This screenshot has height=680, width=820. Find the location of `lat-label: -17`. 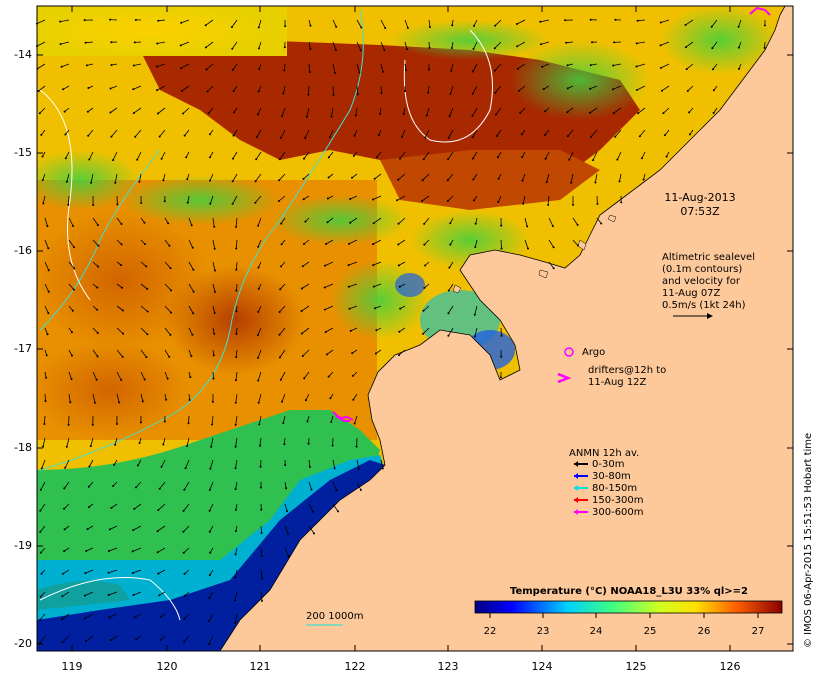

lat-label: -17 is located at coordinates (23, 348).